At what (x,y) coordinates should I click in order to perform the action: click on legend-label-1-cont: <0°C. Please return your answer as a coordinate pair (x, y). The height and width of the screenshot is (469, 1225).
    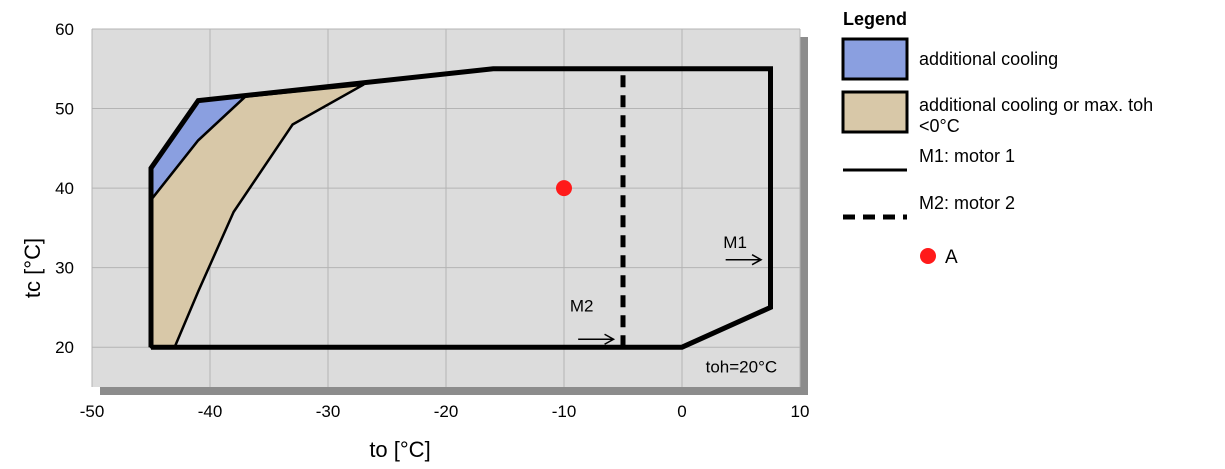
    Looking at the image, I should click on (939, 126).